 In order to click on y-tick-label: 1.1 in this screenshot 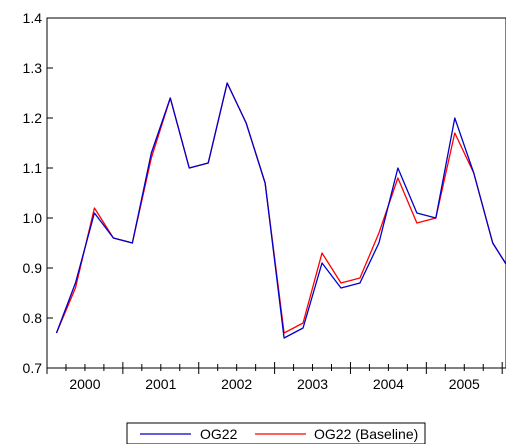, I will do `click(33, 168)`.